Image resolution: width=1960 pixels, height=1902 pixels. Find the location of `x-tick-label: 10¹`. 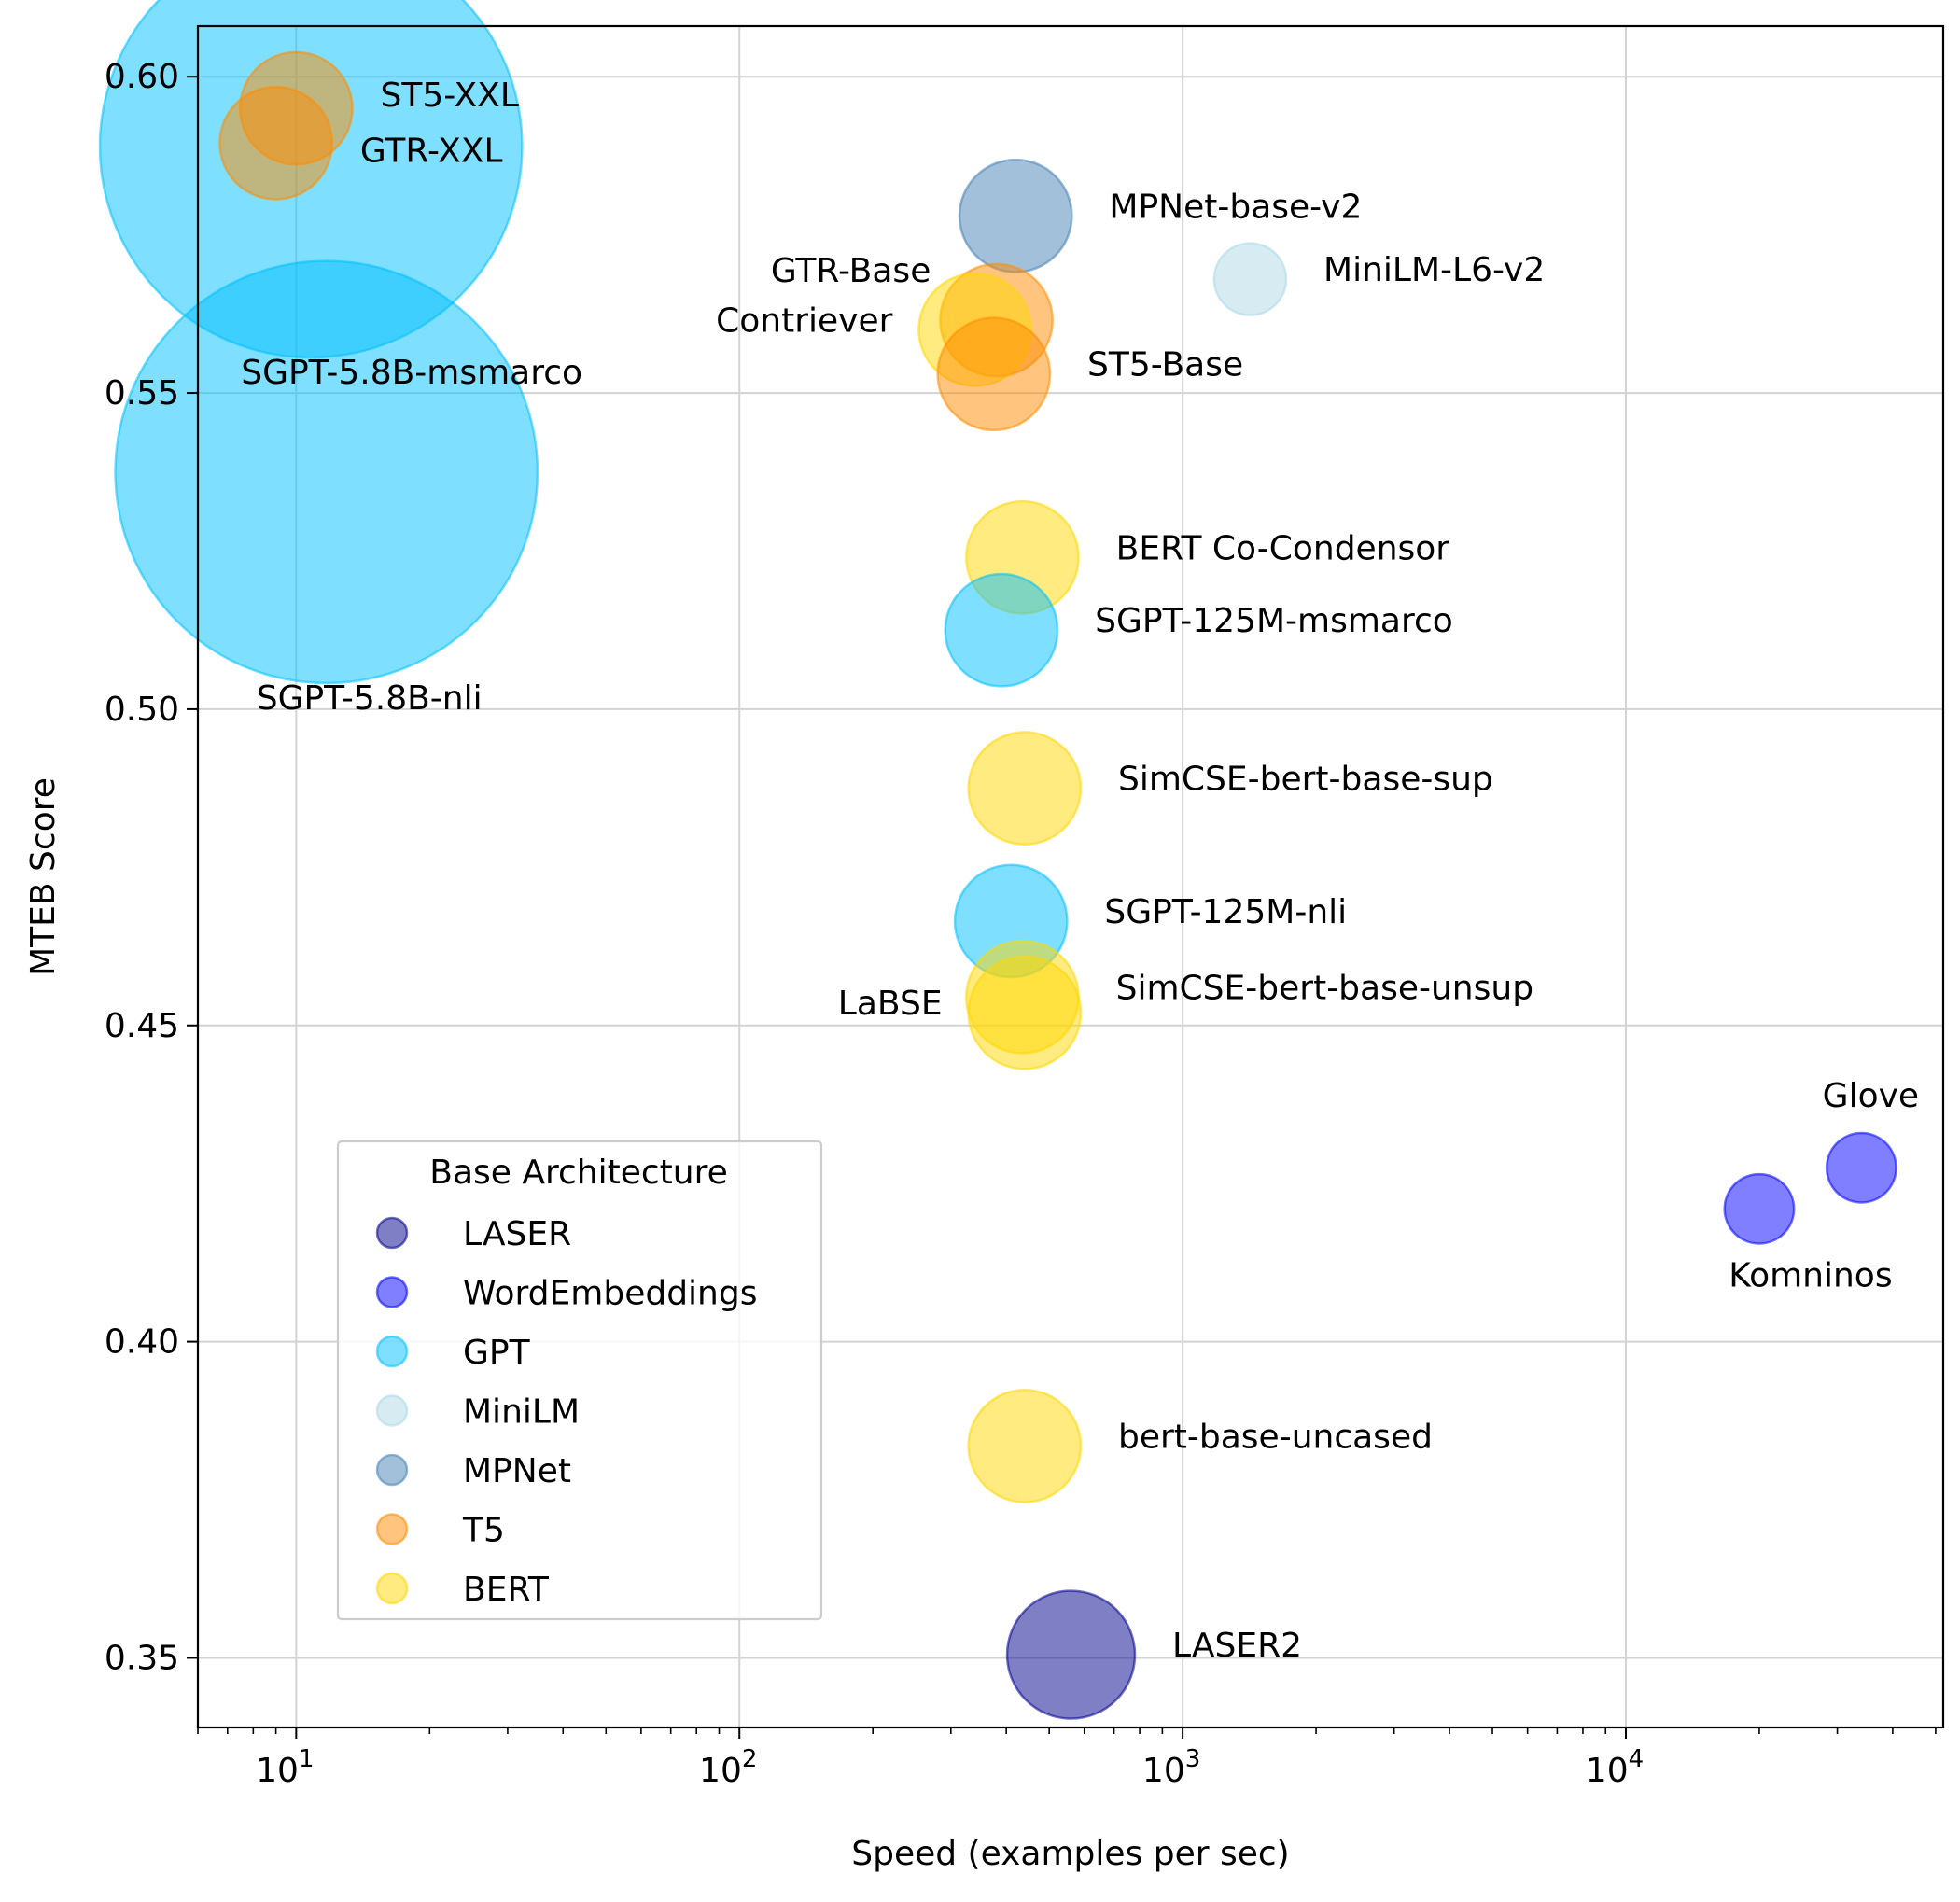

x-tick-label: 10¹ is located at coordinates (285, 1767).